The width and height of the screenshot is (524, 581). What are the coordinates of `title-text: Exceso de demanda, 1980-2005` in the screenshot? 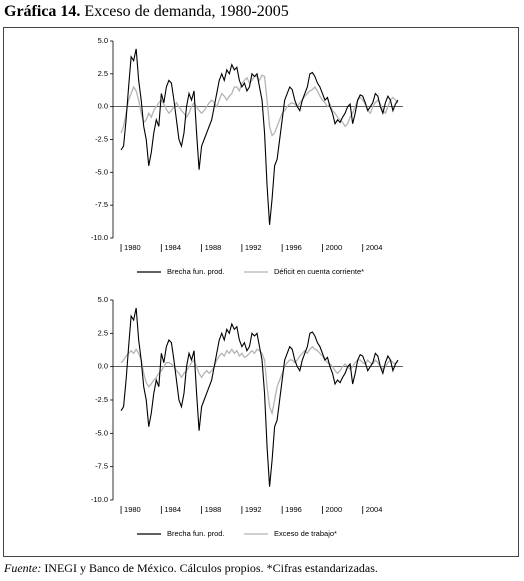 It's located at (186, 11).